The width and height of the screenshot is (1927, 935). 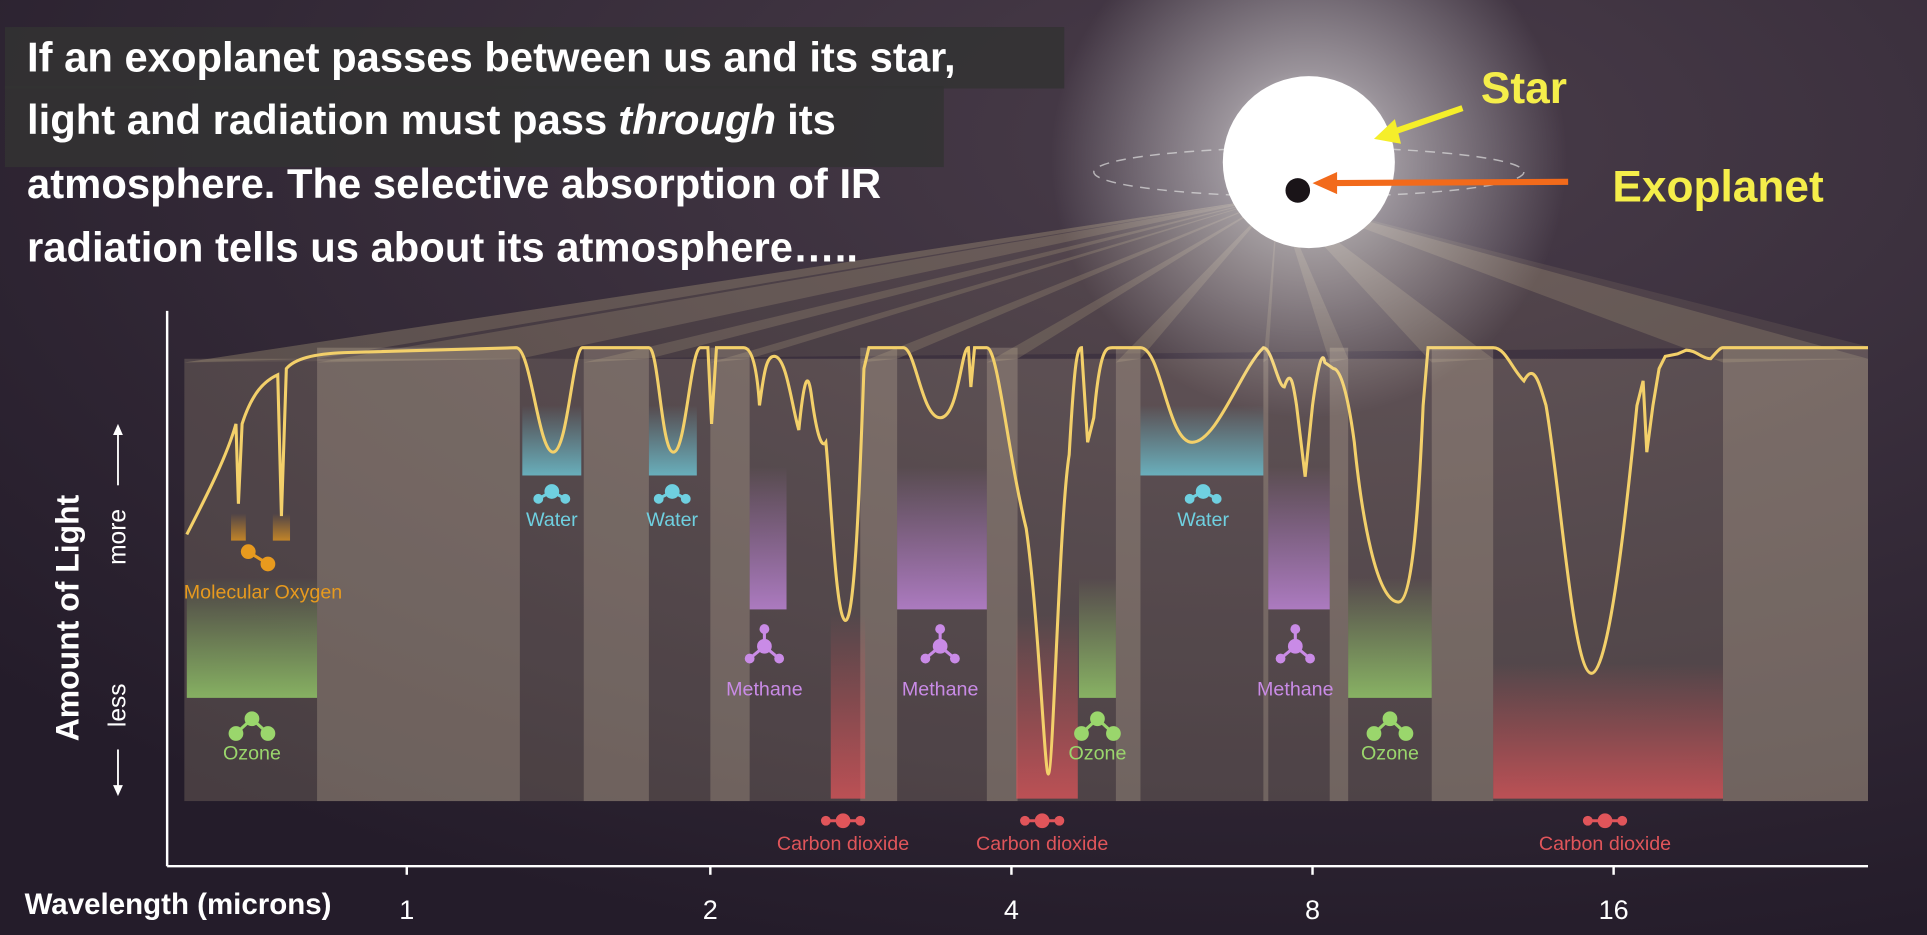 I want to click on less-arrowhead, so click(x=118, y=791).